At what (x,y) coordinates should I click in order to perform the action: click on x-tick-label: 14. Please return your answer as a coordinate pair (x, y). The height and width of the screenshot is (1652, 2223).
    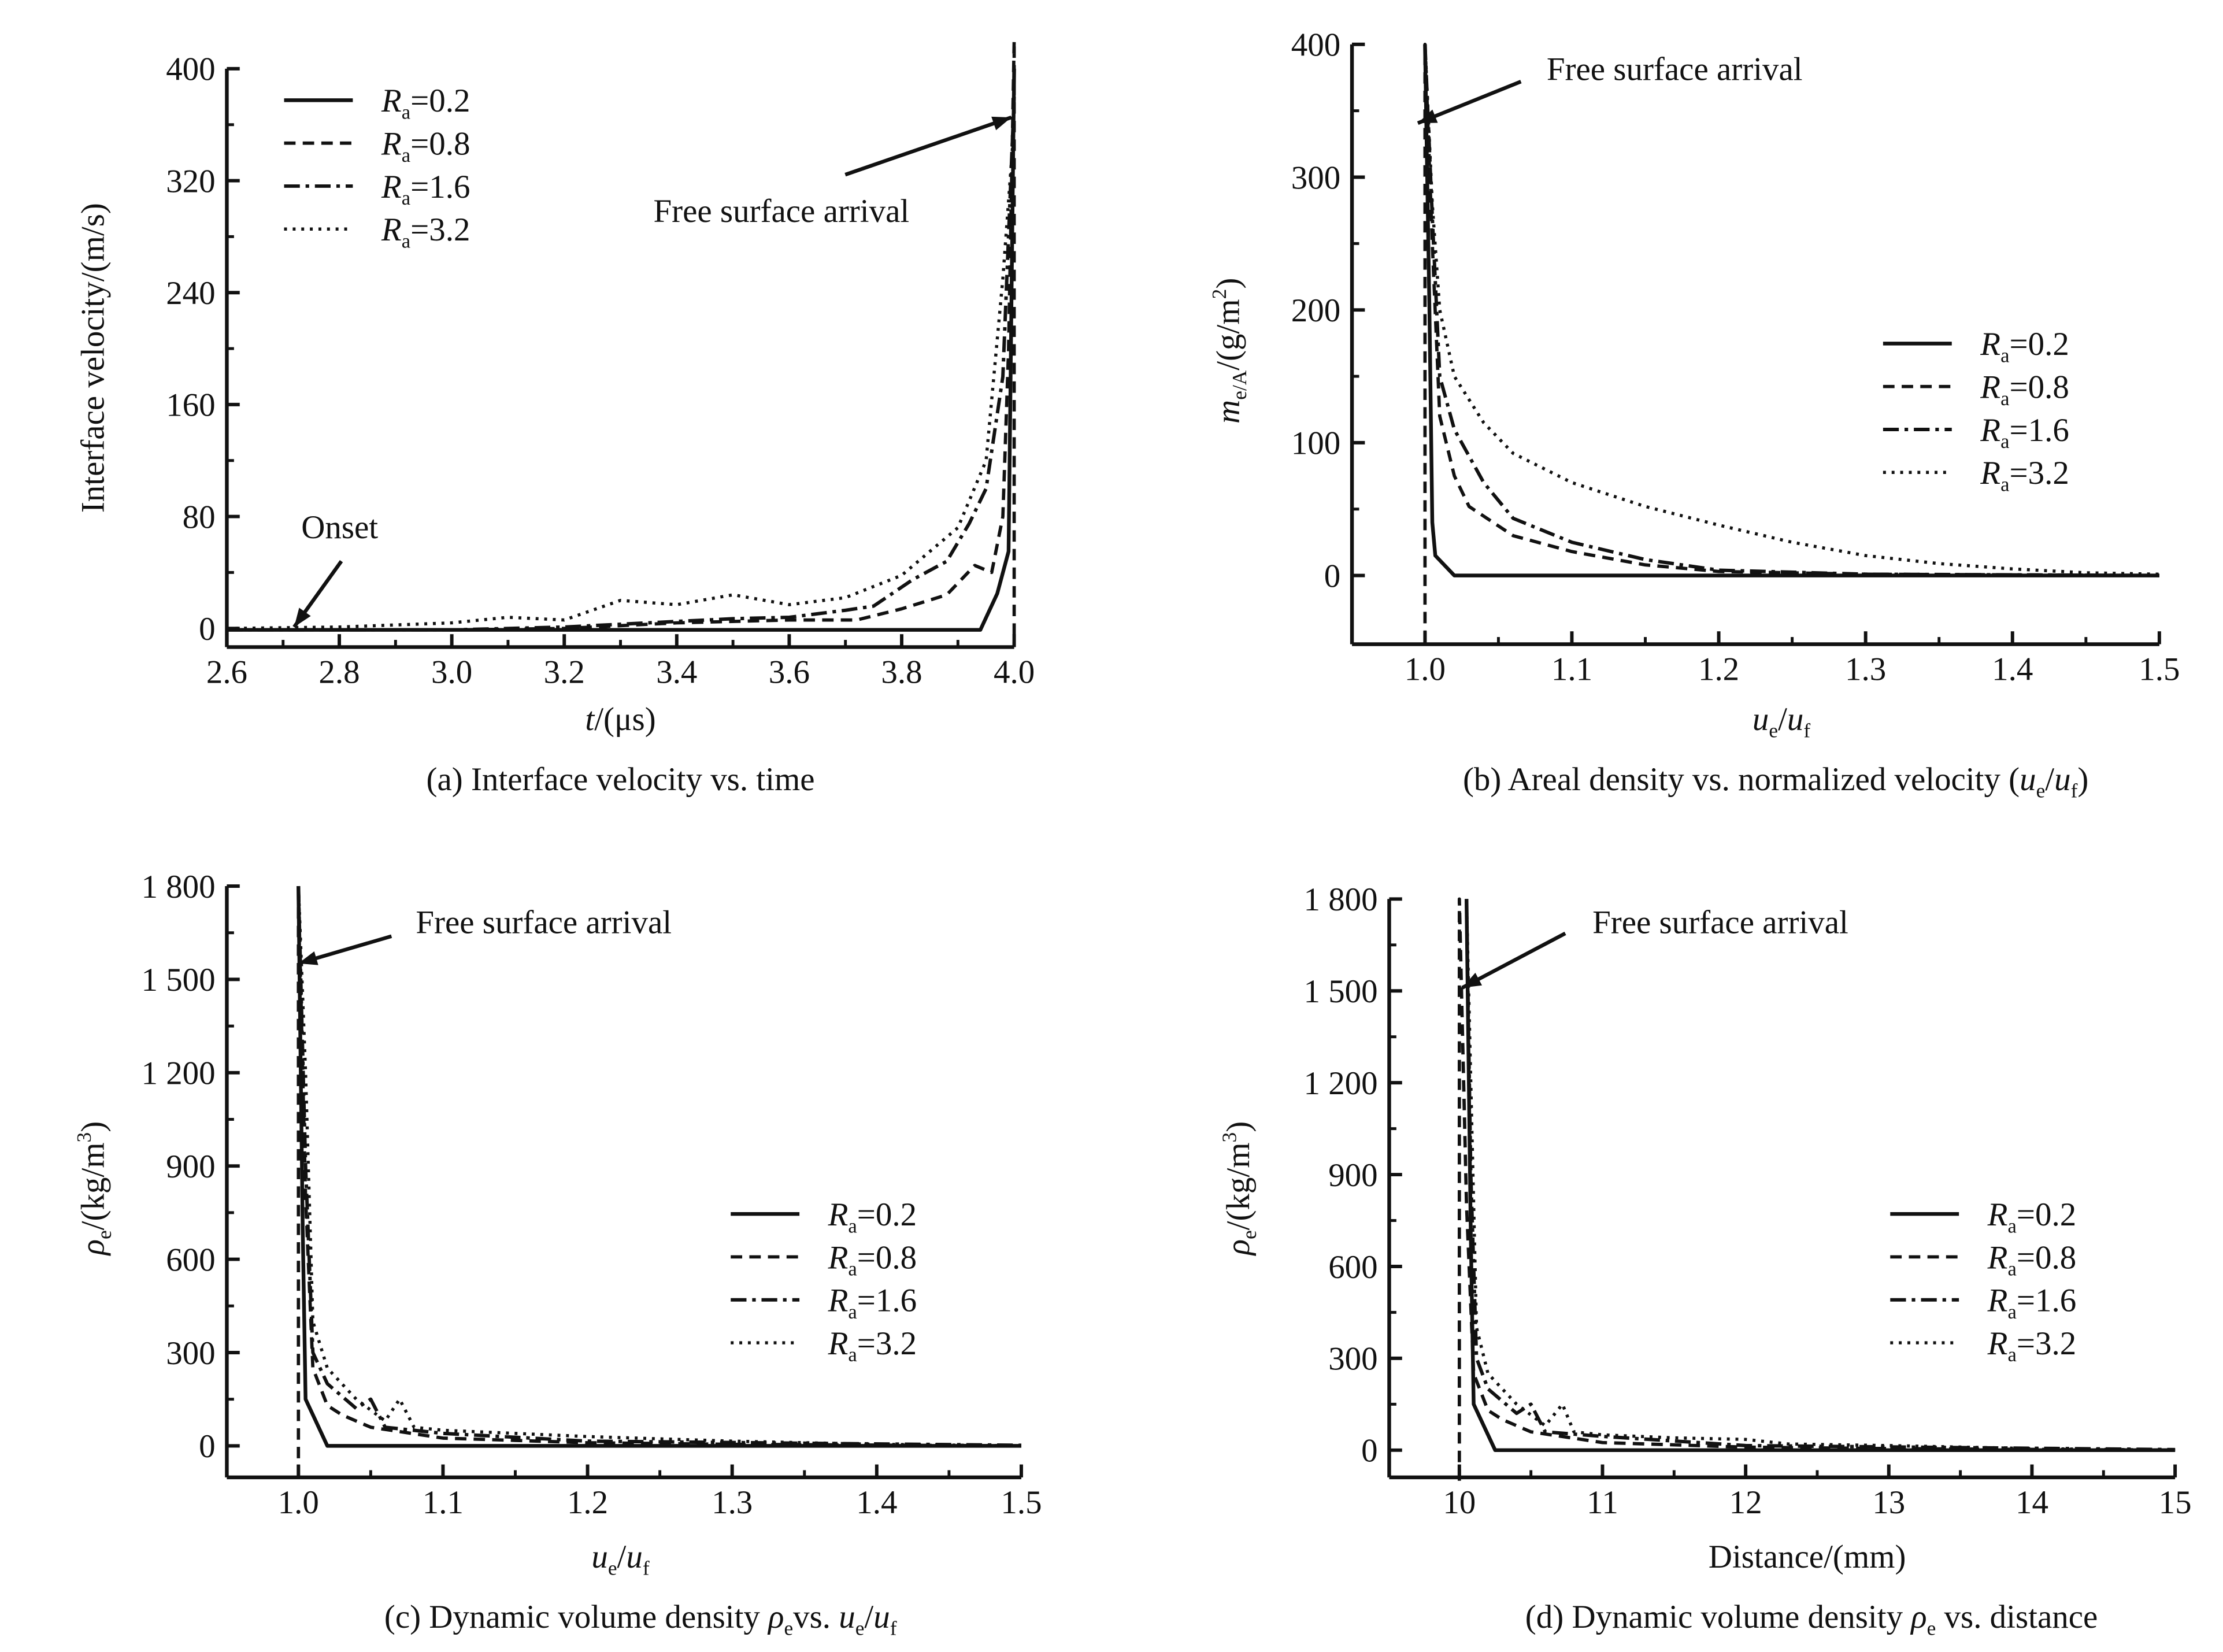
    Looking at the image, I should click on (2032, 1502).